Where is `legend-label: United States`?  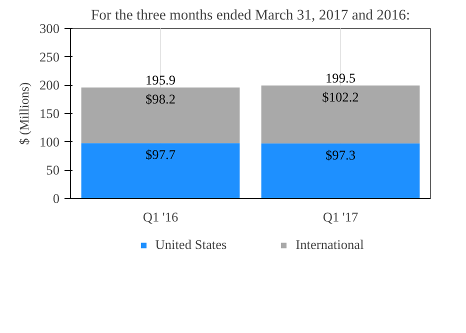
legend-label: United States is located at coordinates (191, 245).